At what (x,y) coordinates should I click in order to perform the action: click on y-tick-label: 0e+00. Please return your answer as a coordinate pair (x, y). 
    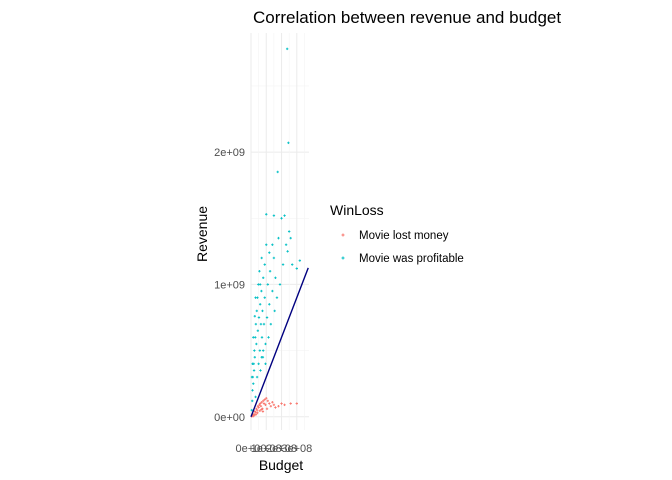
    Looking at the image, I should click on (229, 418).